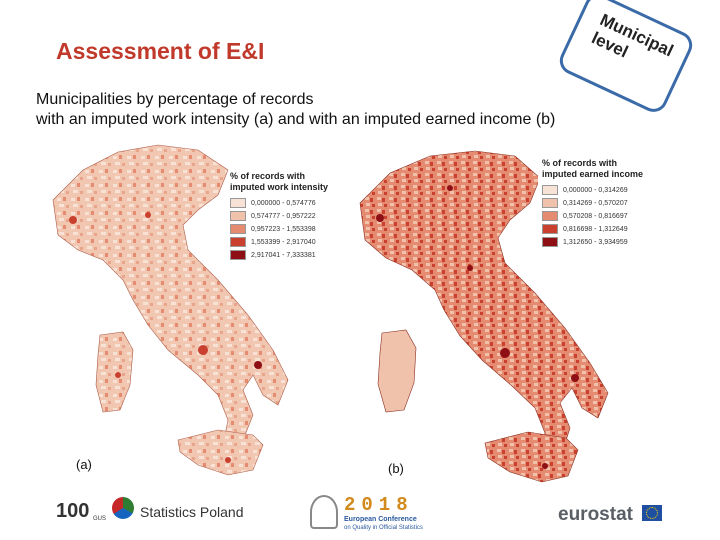 The height and width of the screenshot is (540, 720). I want to click on caption-a: (a), so click(84, 464).